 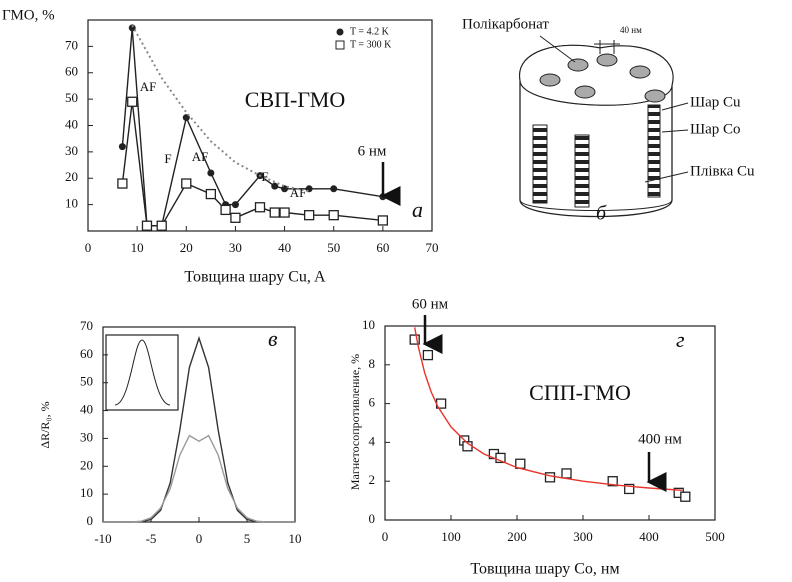 What do you see at coordinates (372, 151) in the screenshot?
I see `annotation: 6 нм` at bounding box center [372, 151].